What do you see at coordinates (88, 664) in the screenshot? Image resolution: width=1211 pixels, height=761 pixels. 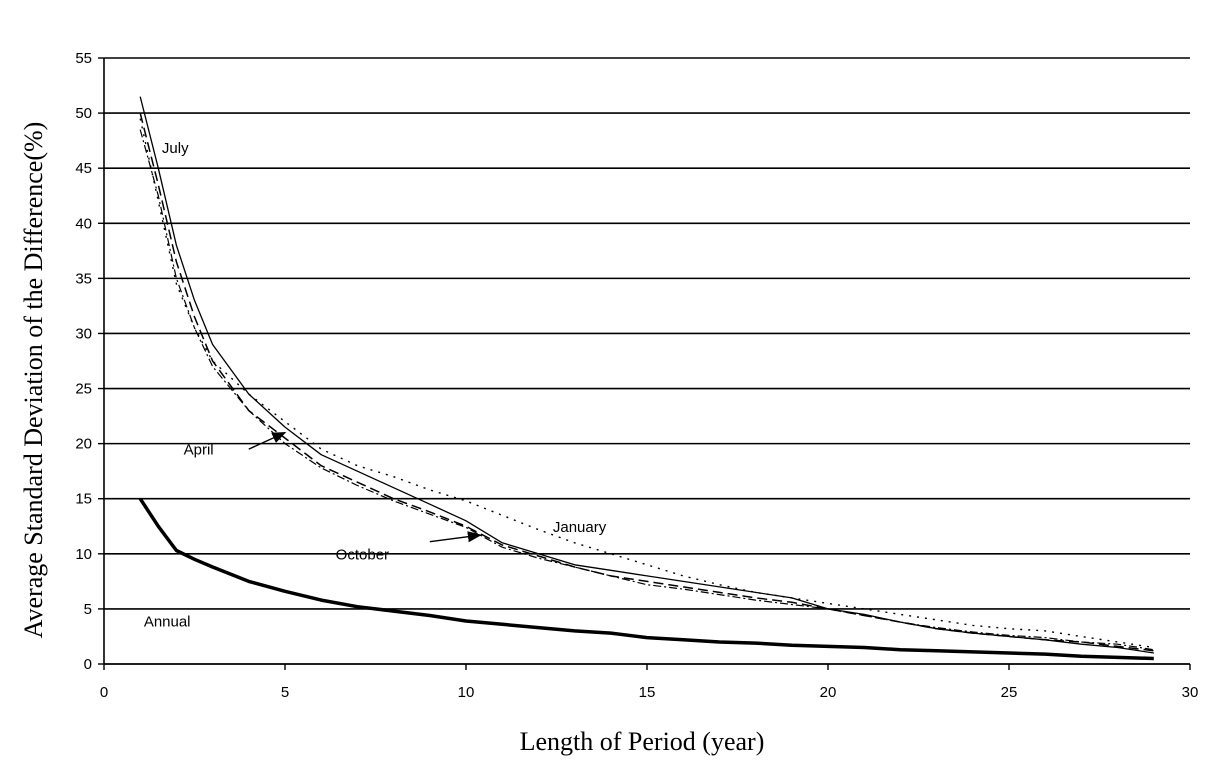 I see `y-tick-label: 0` at bounding box center [88, 664].